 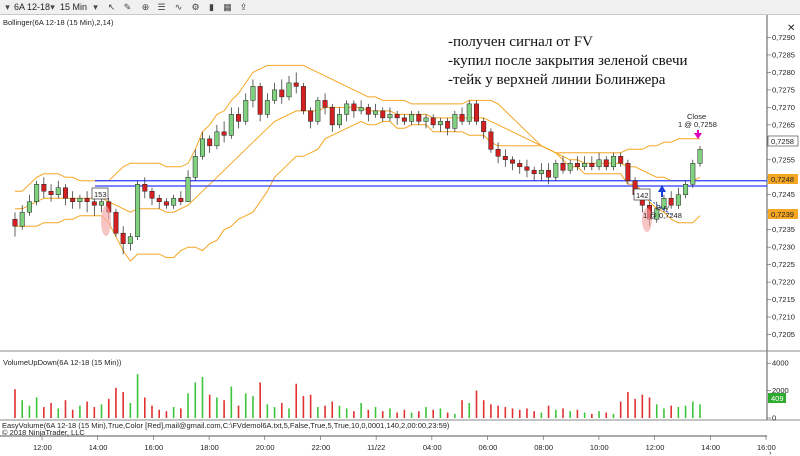 I want to click on time-tick-label: 10:00, so click(x=599, y=447).